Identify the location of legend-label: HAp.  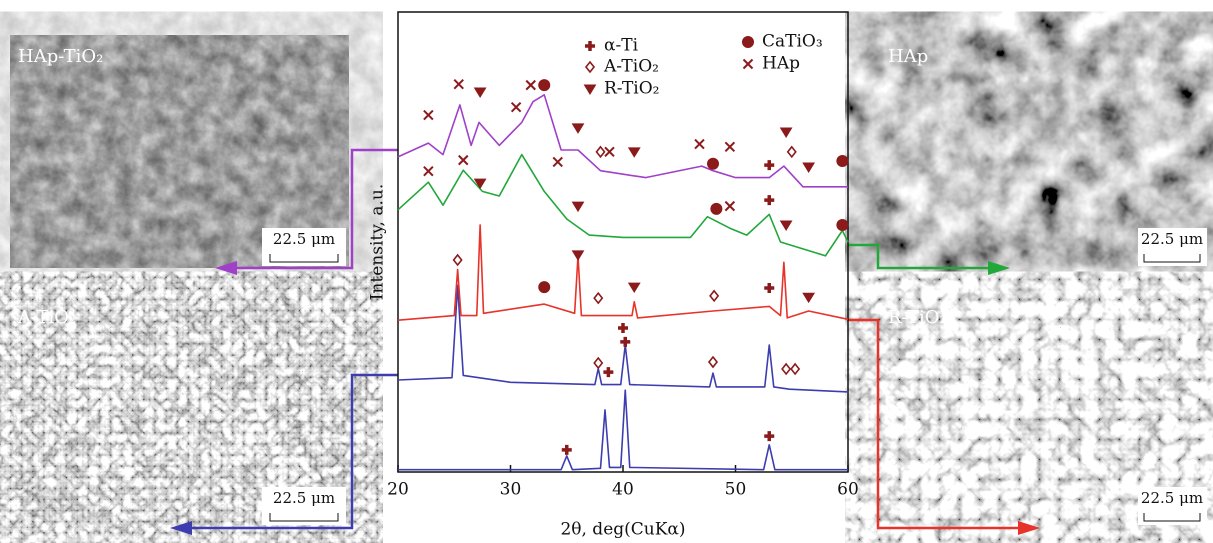
(781, 64).